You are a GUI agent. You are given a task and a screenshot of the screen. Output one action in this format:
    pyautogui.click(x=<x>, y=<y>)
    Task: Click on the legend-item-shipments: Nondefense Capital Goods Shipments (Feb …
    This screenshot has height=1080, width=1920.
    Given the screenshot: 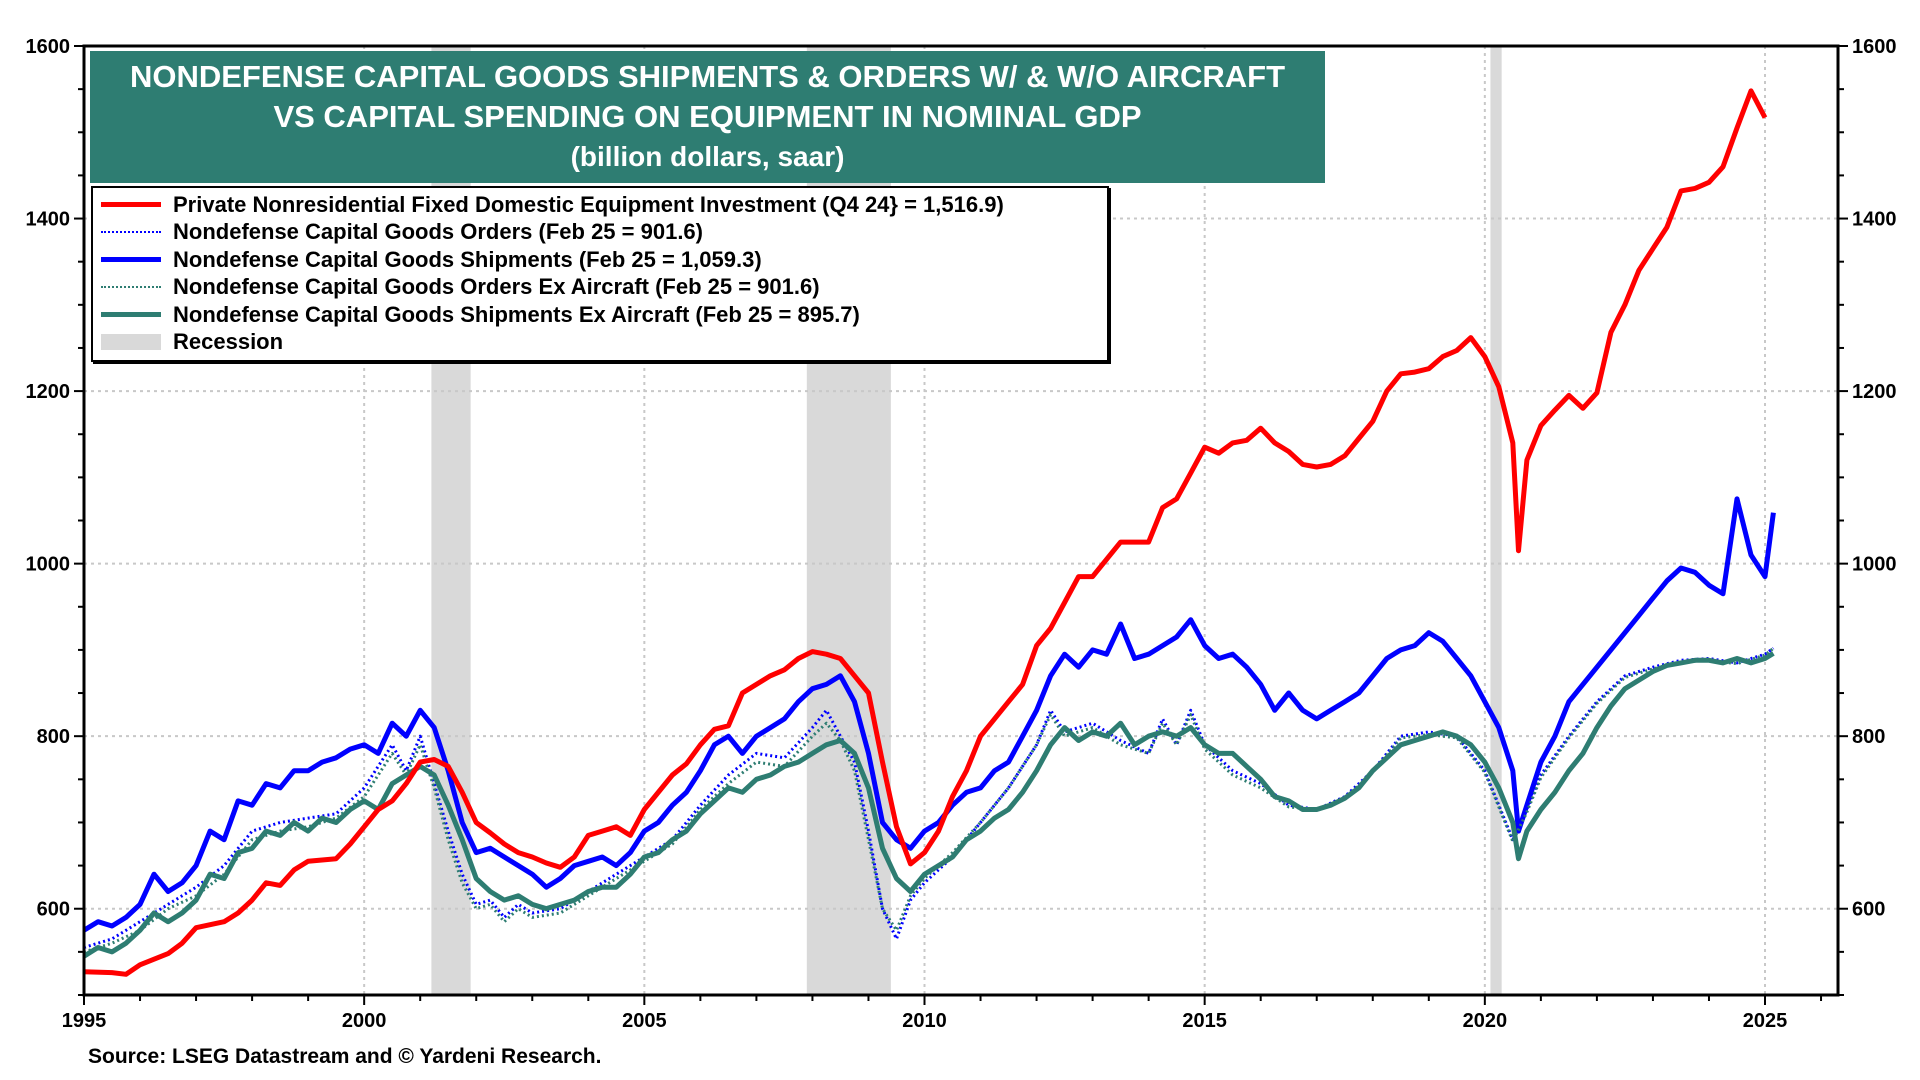 What is the action you would take?
    pyautogui.click(x=600, y=260)
    